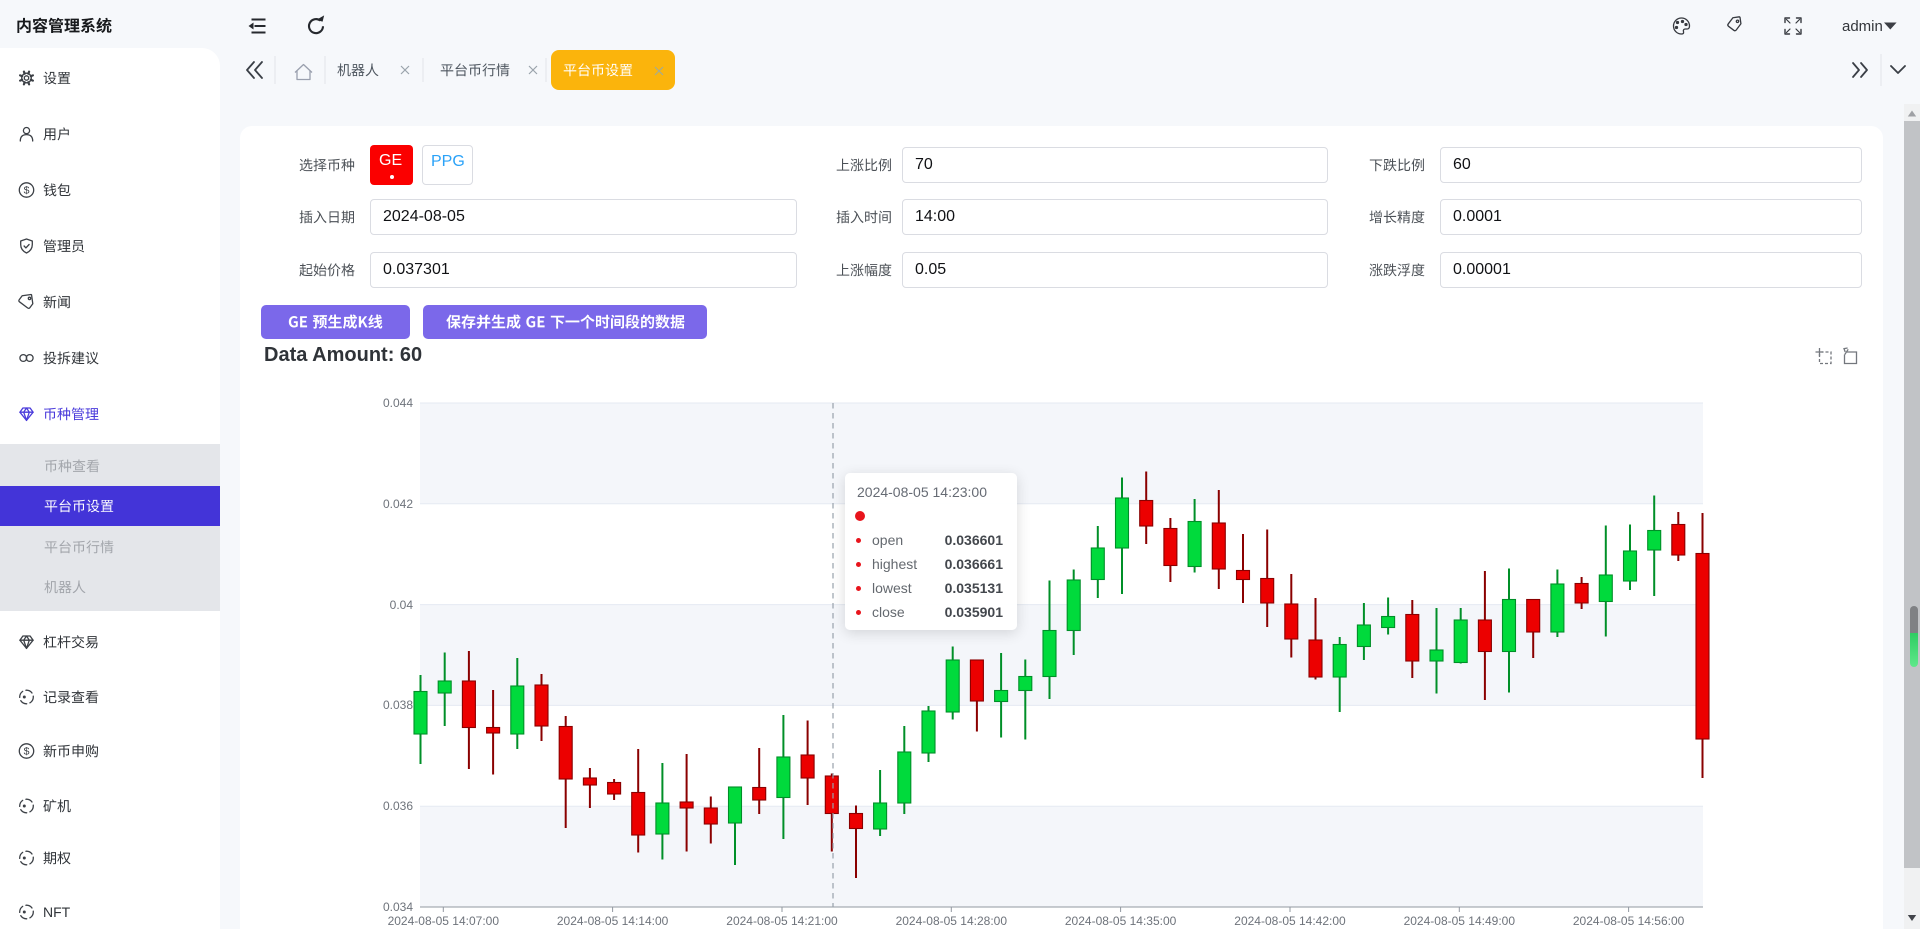 The image size is (1920, 929). I want to click on svg-text: 2024-08-05 14:35:00, so click(1121, 921).